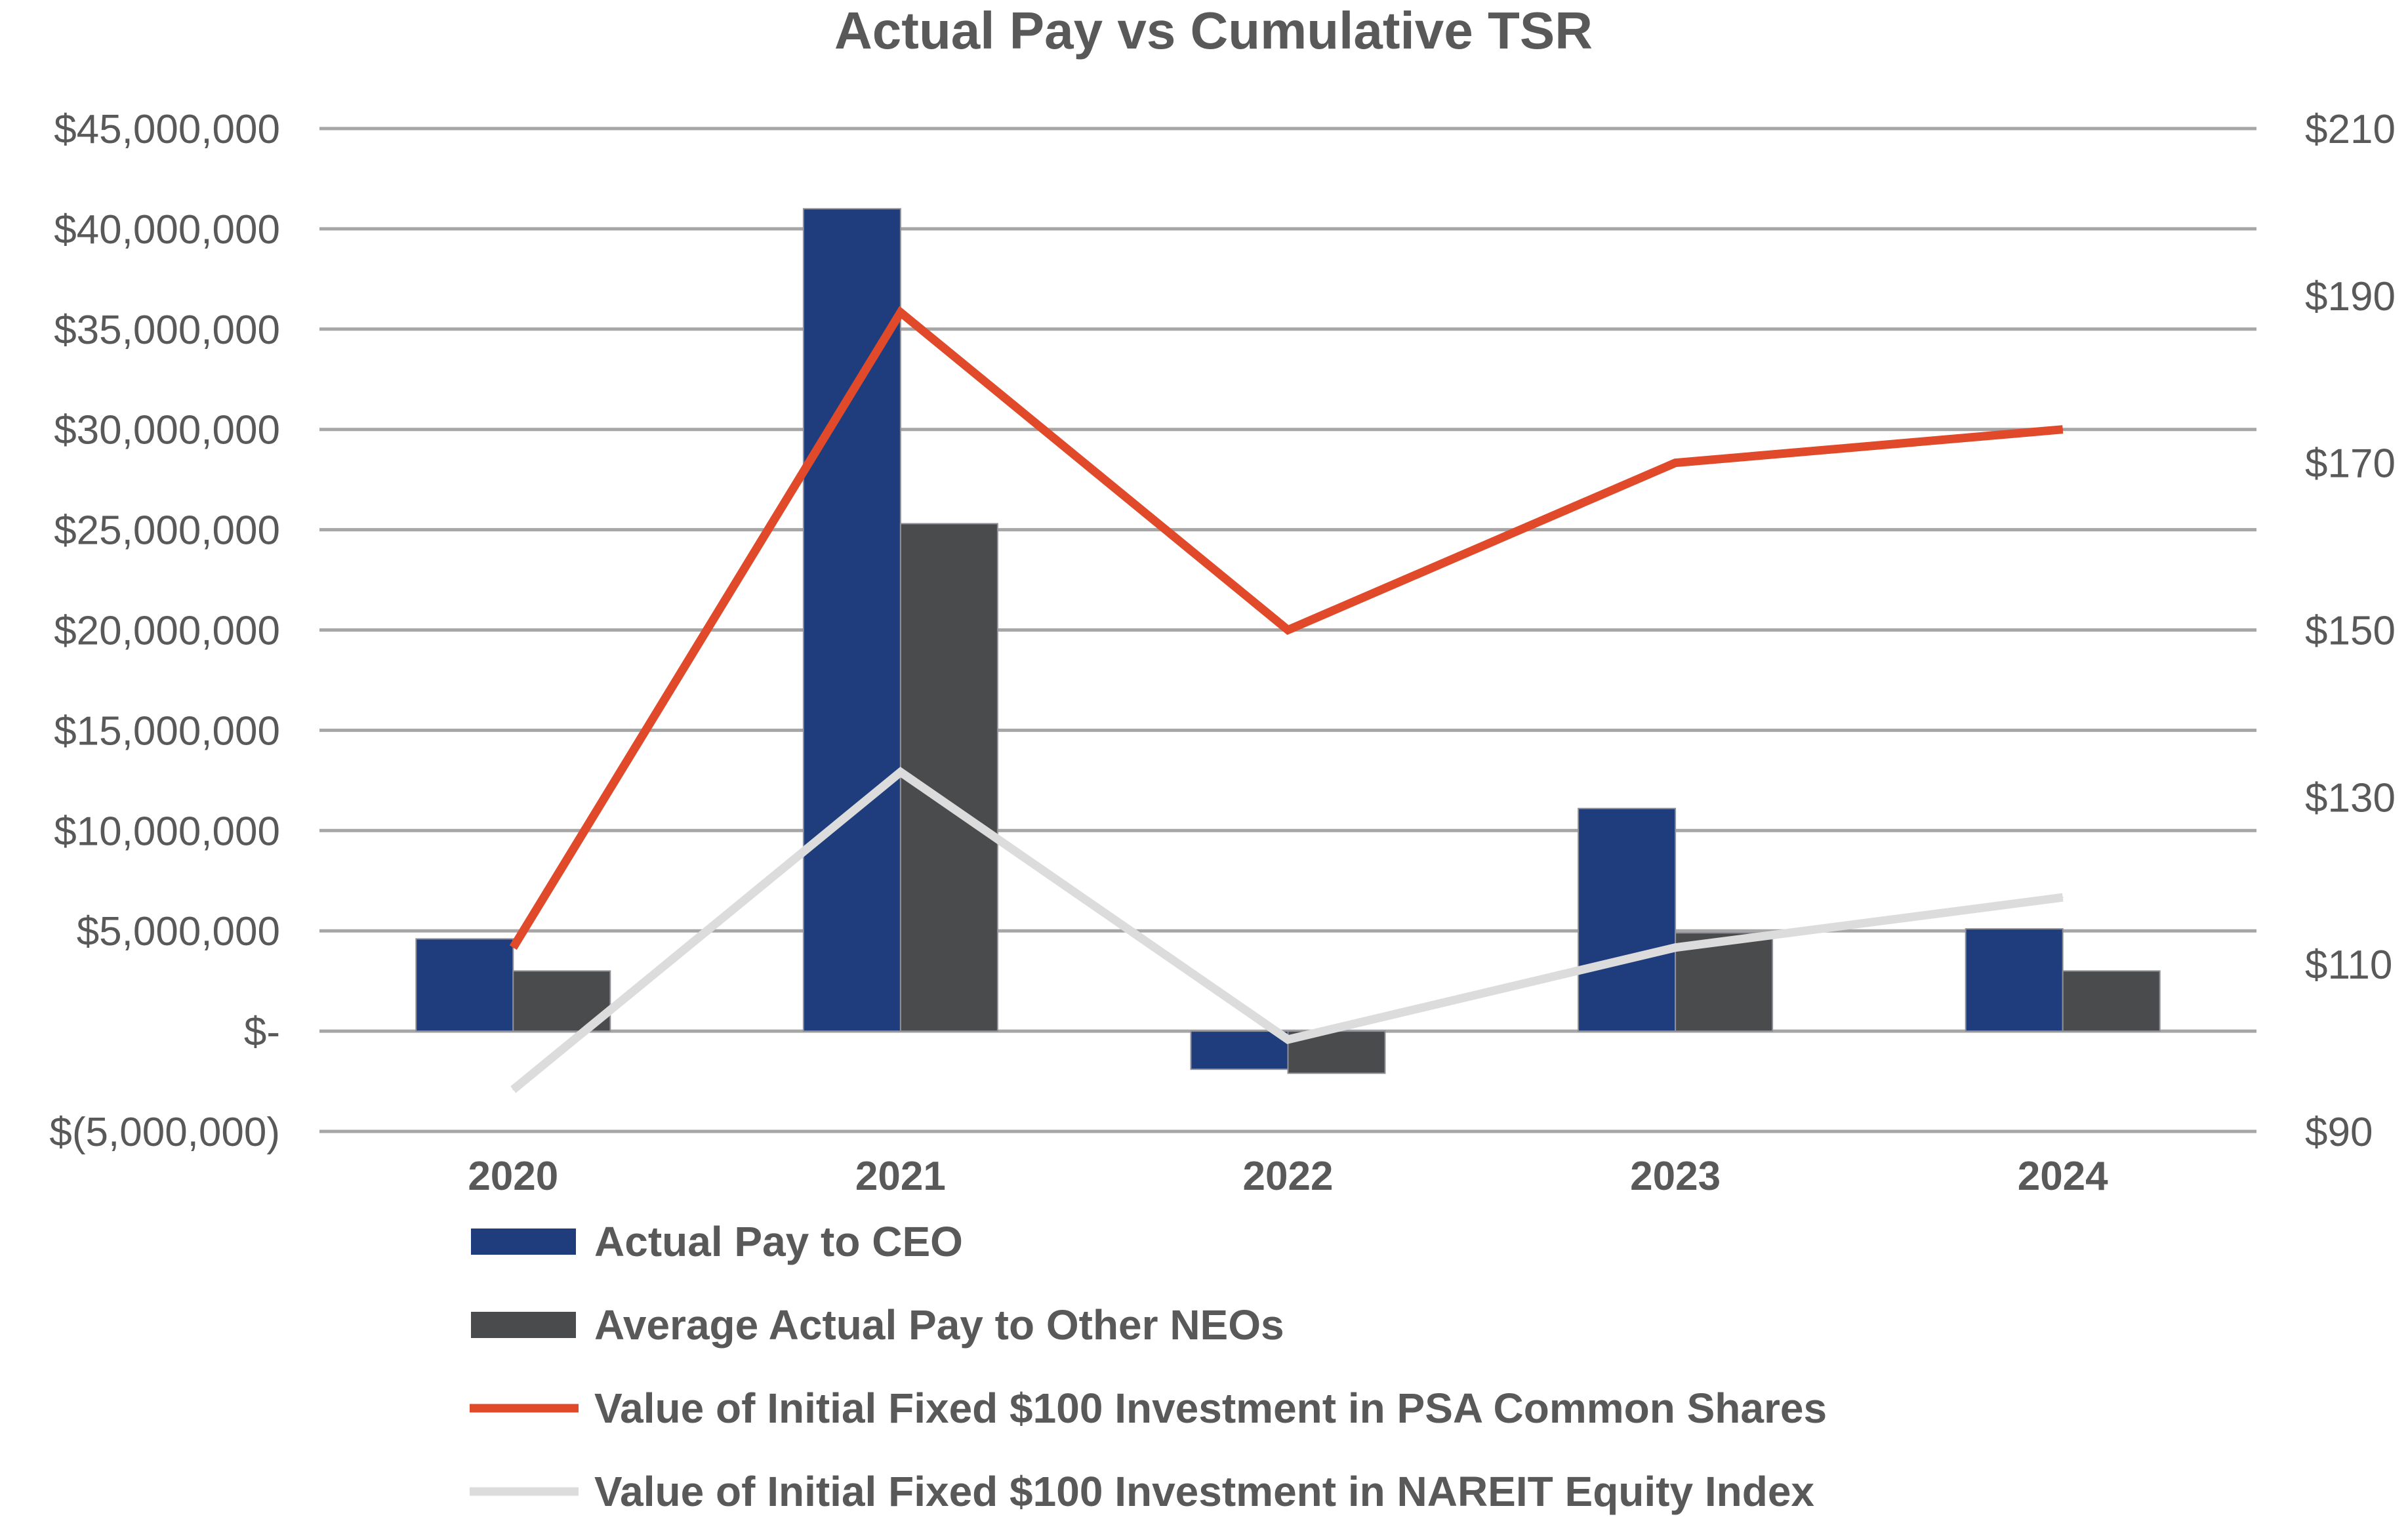 Image resolution: width=2408 pixels, height=1523 pixels. I want to click on x-tick-label-2022: 2022, so click(1288, 1176).